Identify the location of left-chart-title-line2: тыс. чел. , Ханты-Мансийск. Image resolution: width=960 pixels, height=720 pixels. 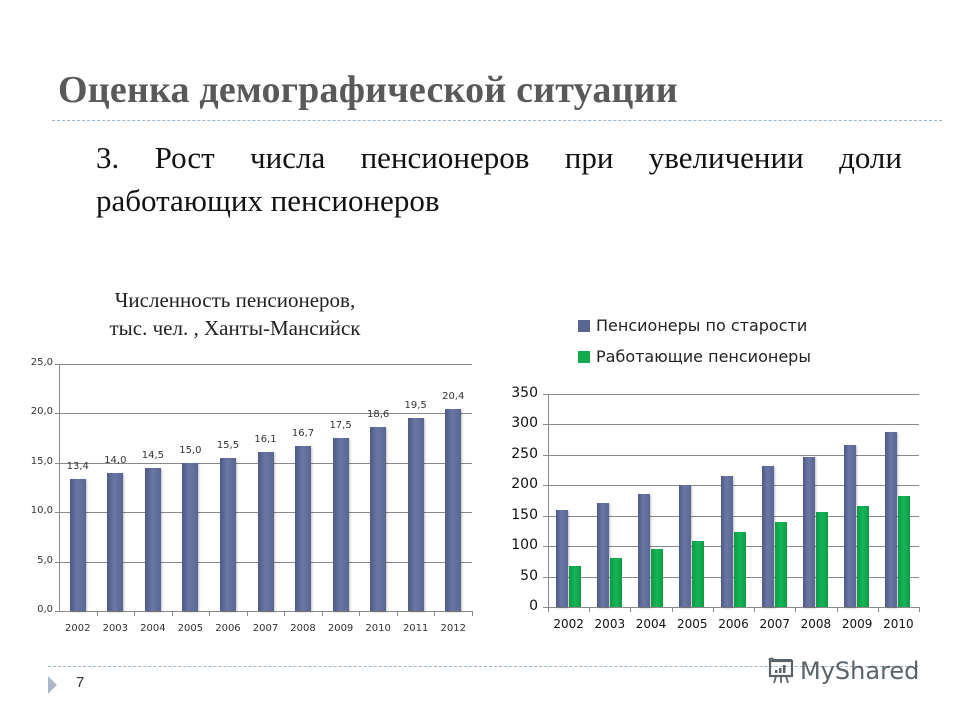
(235, 328).